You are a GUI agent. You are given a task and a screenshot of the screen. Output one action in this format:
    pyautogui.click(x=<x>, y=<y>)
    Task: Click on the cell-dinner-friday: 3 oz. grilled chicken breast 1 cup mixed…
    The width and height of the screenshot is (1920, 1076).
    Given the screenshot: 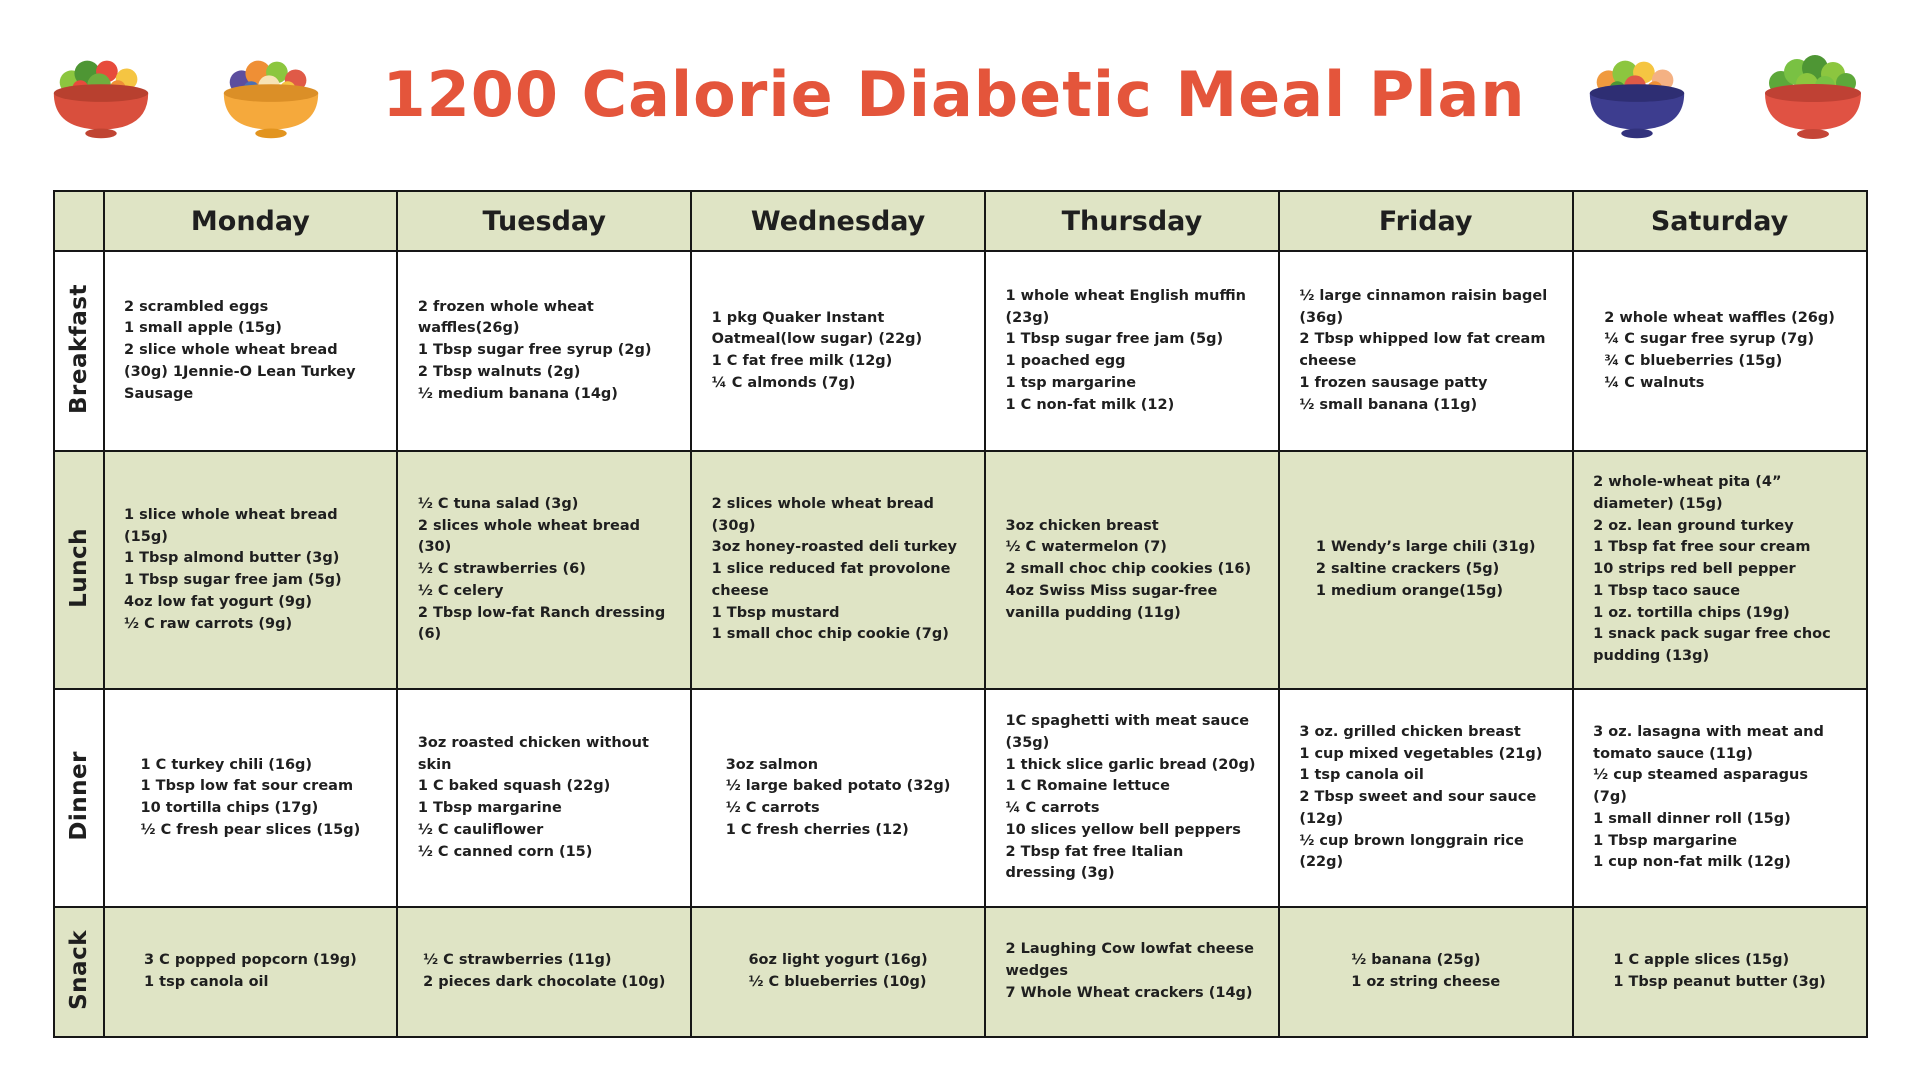 What is the action you would take?
    pyautogui.click(x=1425, y=798)
    